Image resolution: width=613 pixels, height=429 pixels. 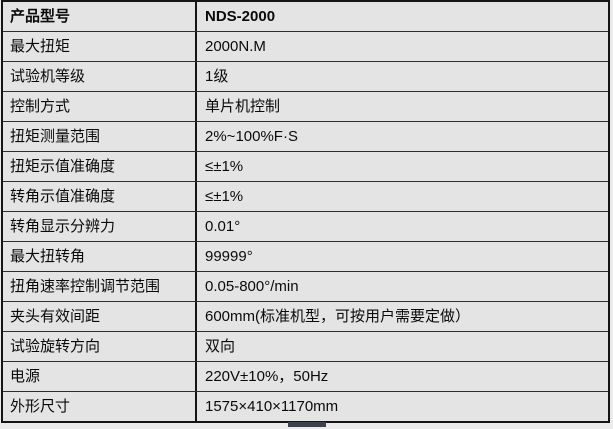 I want to click on spec-header-label-cell: 产品型号, so click(x=100, y=16).